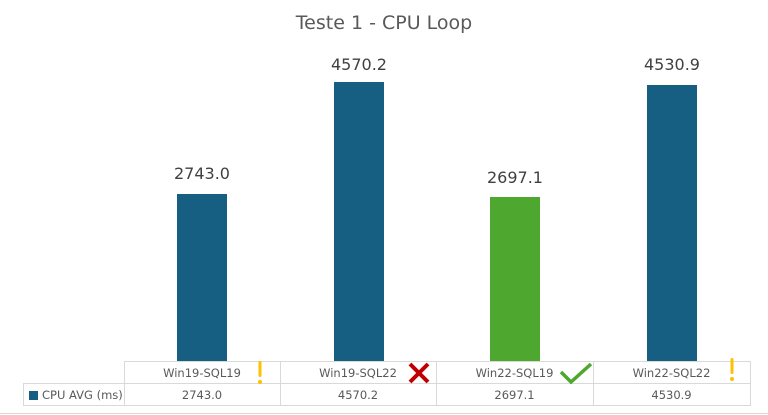  Describe the element at coordinates (672, 64) in the screenshot. I see `bar-value-label: 4530.9` at that location.